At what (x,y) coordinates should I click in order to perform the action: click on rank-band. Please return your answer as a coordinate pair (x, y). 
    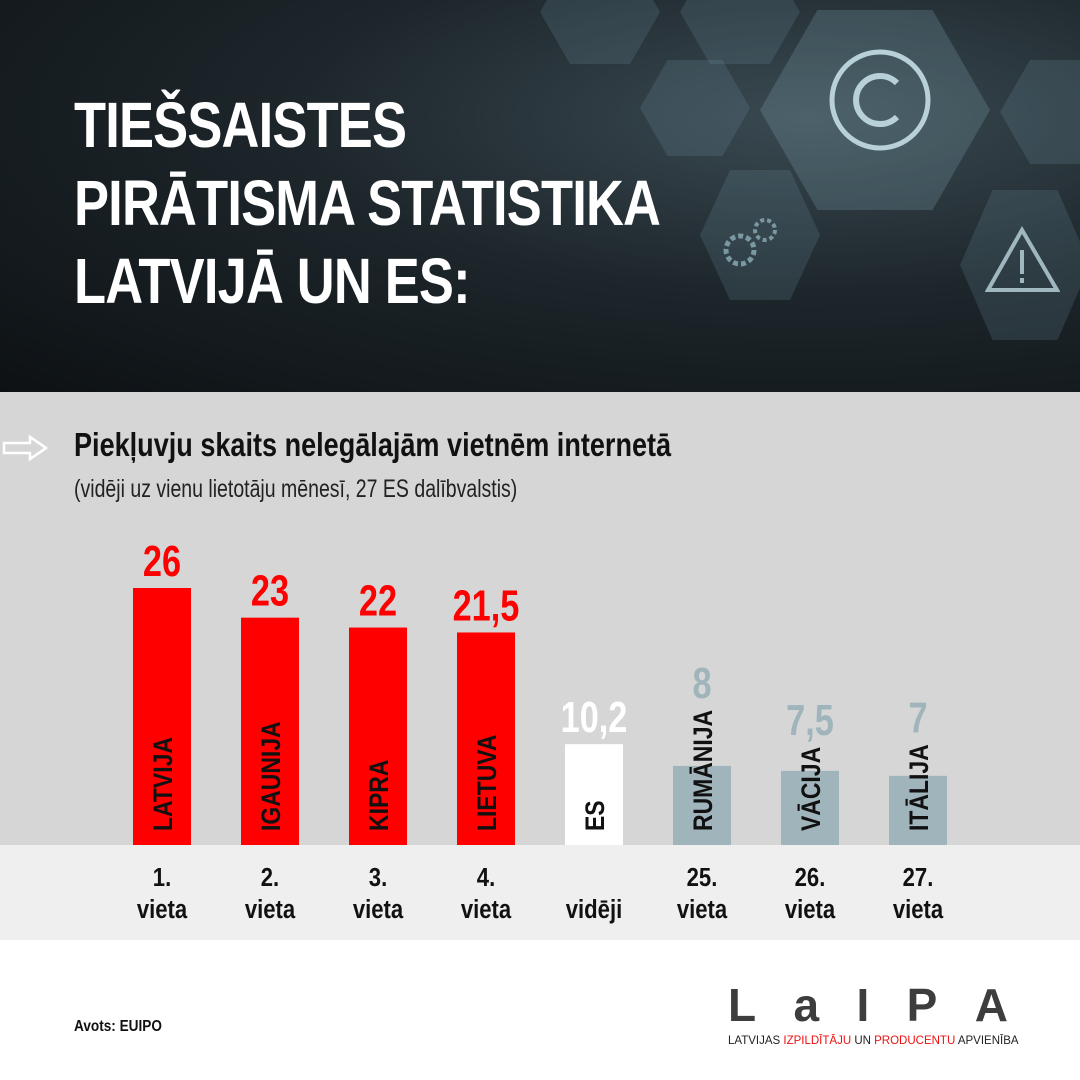
    Looking at the image, I should click on (540, 892).